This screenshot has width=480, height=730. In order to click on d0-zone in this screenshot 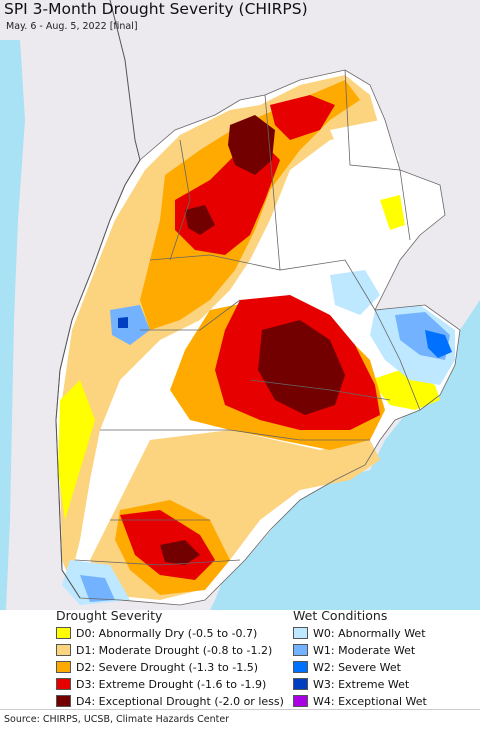, I will do `click(76, 450)`.